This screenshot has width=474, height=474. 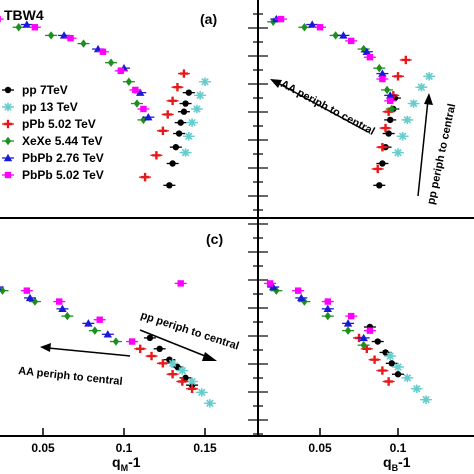 I want to click on legend-entry-pp7: pp 7TeV, so click(x=45, y=90).